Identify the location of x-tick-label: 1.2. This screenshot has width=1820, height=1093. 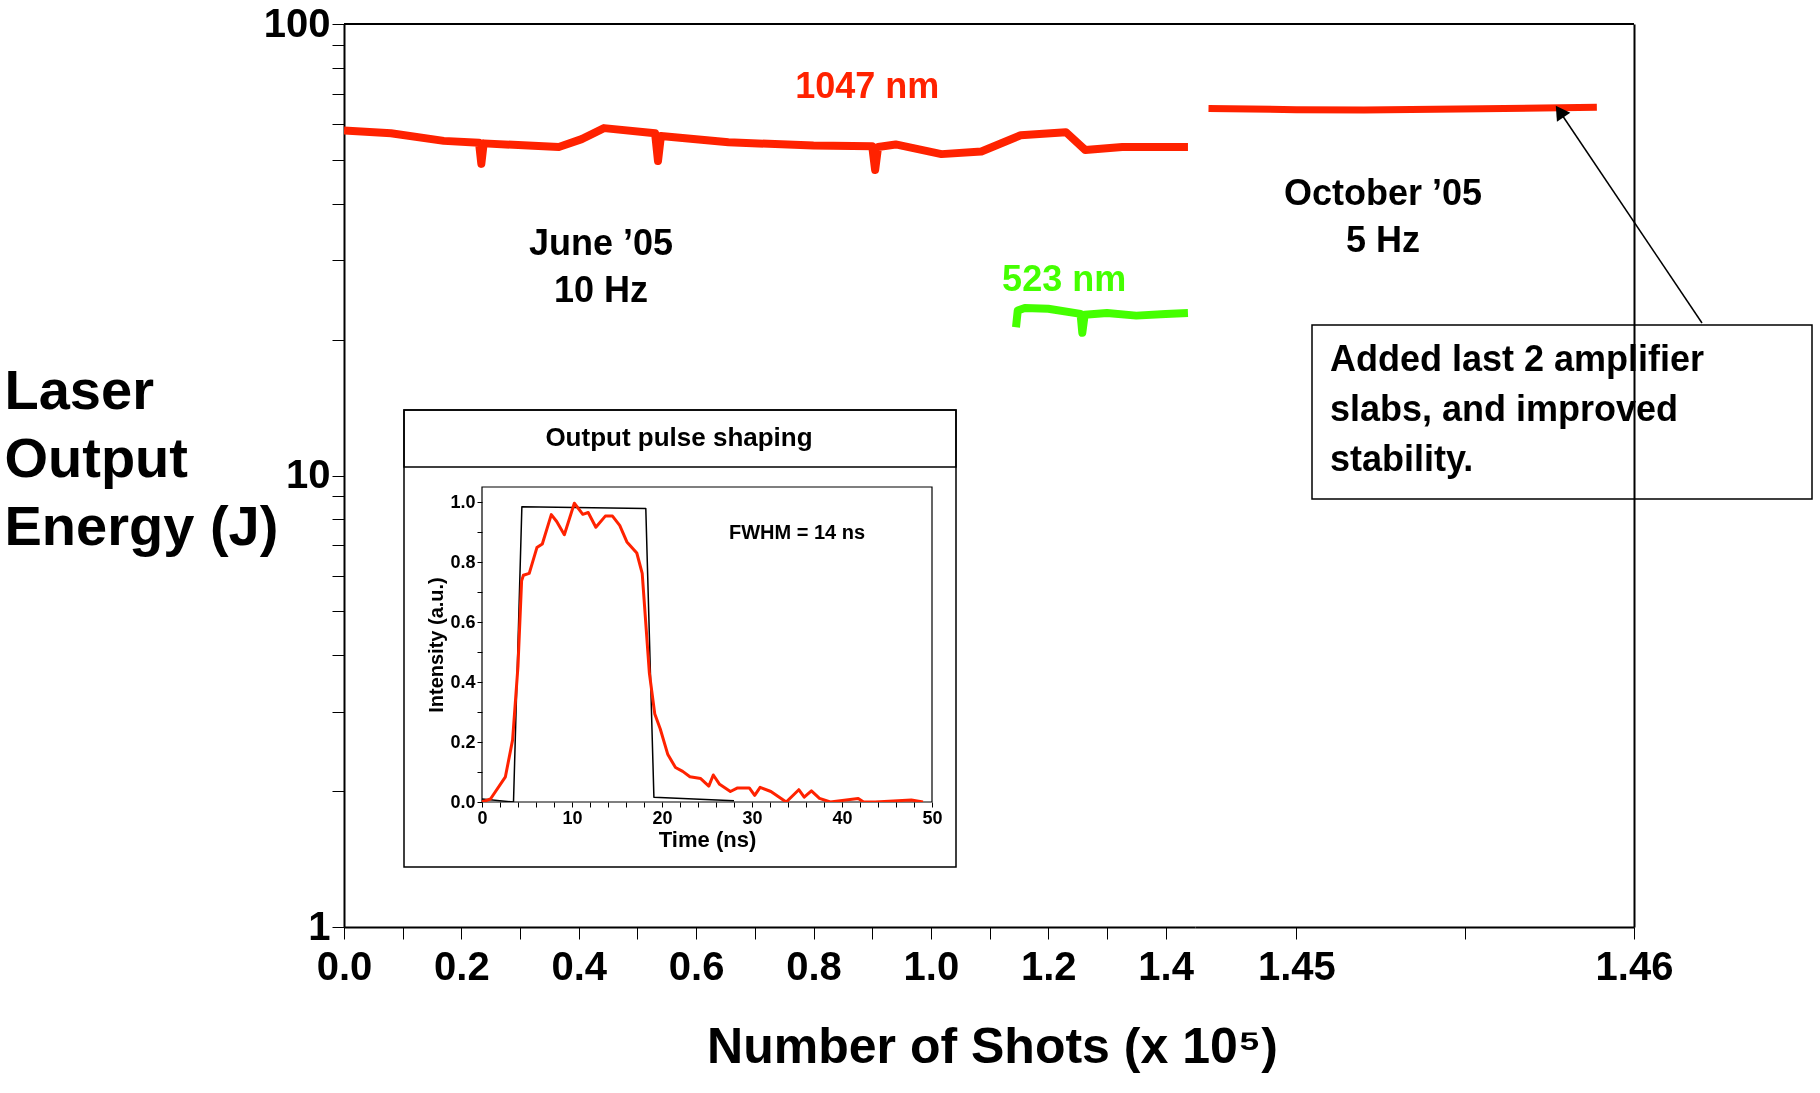
(1048, 965).